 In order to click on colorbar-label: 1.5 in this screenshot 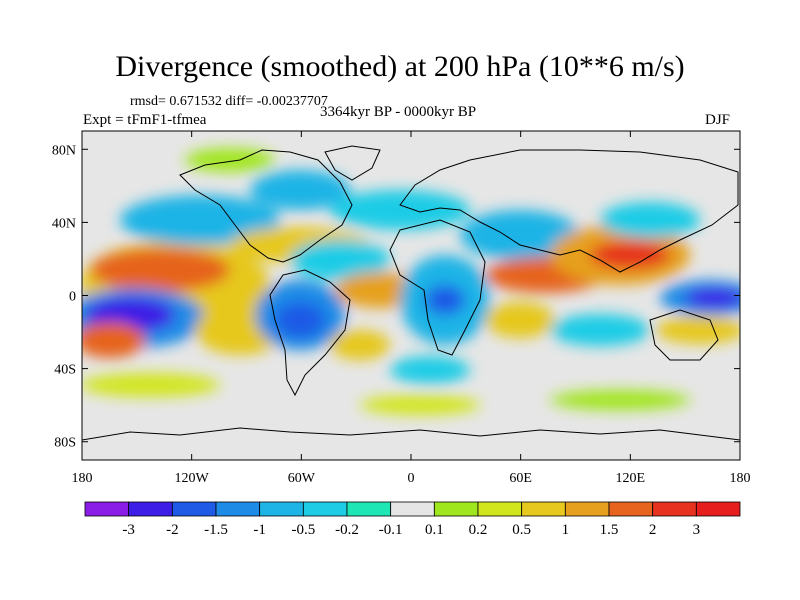, I will do `click(609, 530)`.